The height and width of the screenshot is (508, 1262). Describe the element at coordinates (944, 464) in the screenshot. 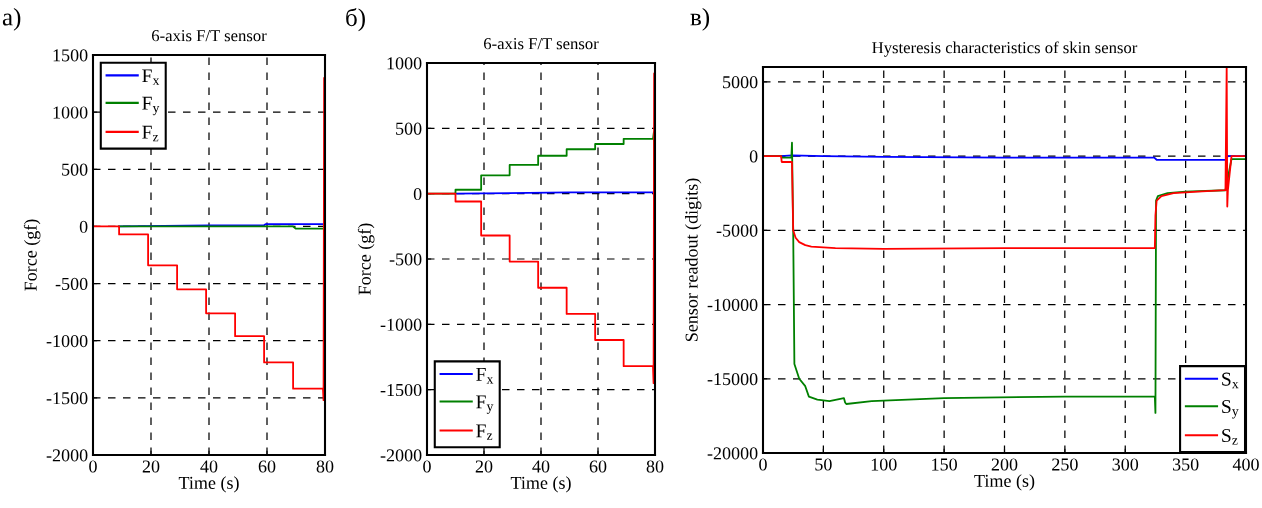

I see `x-tick-label: 150` at that location.